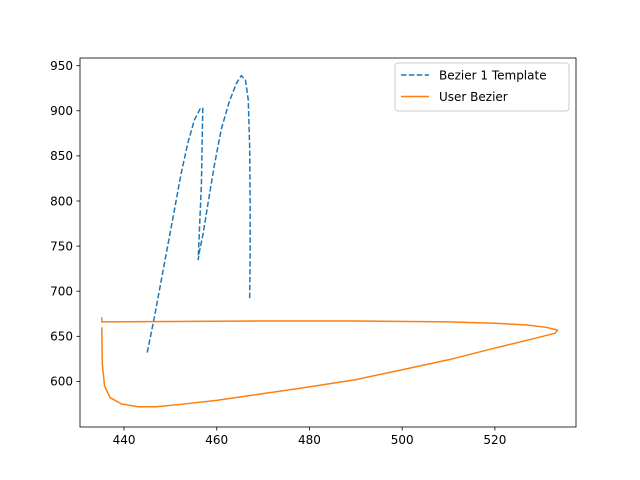  What do you see at coordinates (61, 337) in the screenshot?
I see `y-tick-label: 650` at bounding box center [61, 337].